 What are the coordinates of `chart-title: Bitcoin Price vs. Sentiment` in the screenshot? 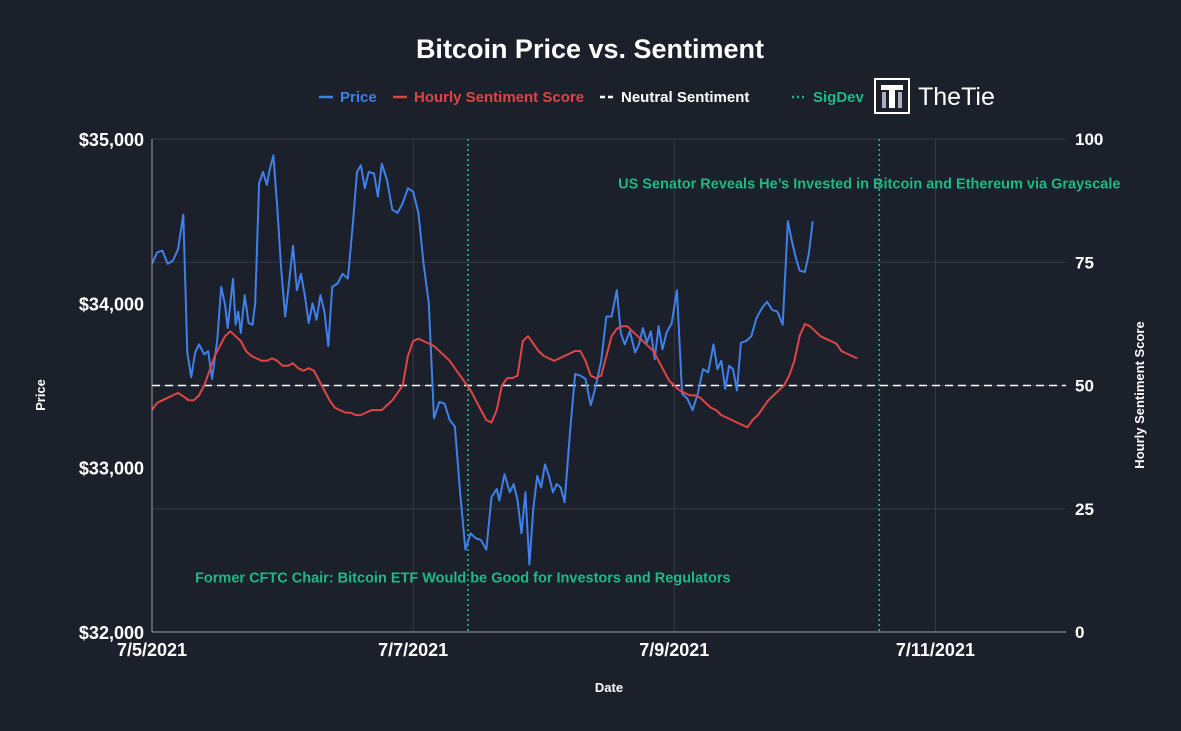 It's located at (590, 49).